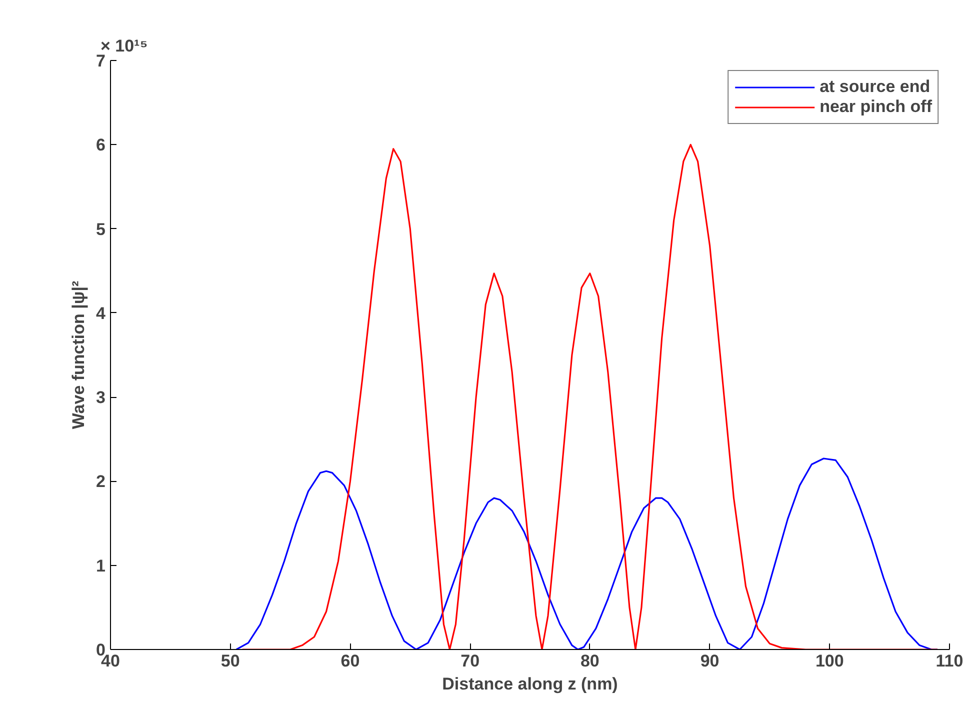  What do you see at coordinates (875, 87) in the screenshot?
I see `legend-label: at source end` at bounding box center [875, 87].